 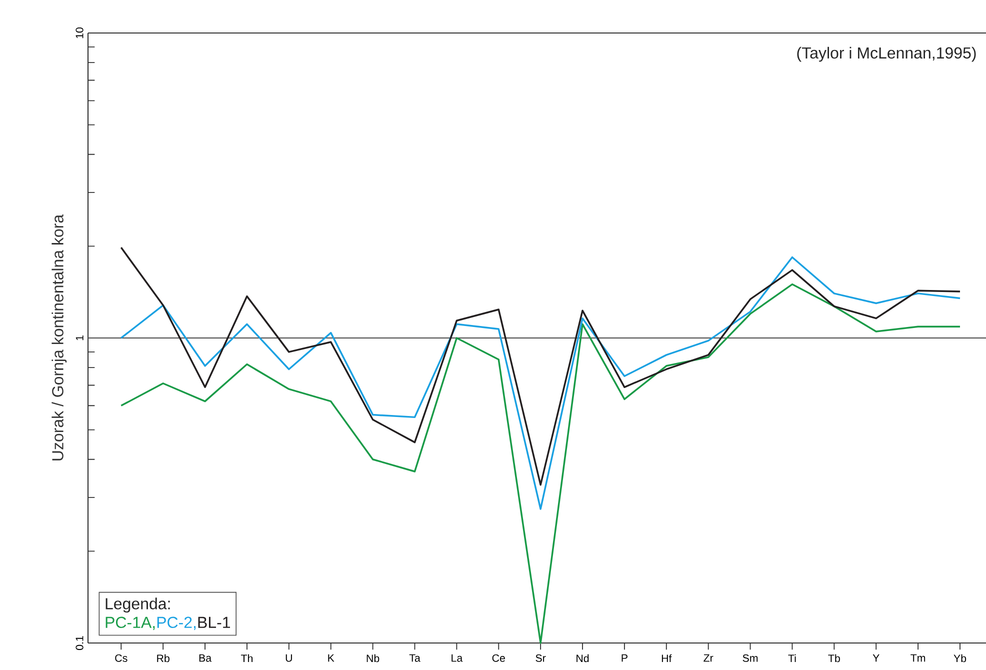 I want to click on x-tick-label: Yb, so click(x=960, y=658).